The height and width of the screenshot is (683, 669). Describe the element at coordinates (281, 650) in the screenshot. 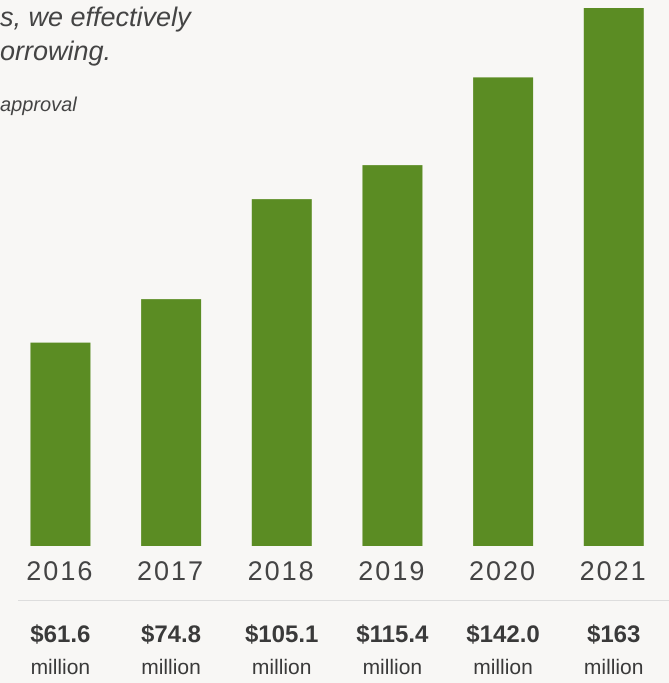

I see `data-label: $105.1 million` at that location.